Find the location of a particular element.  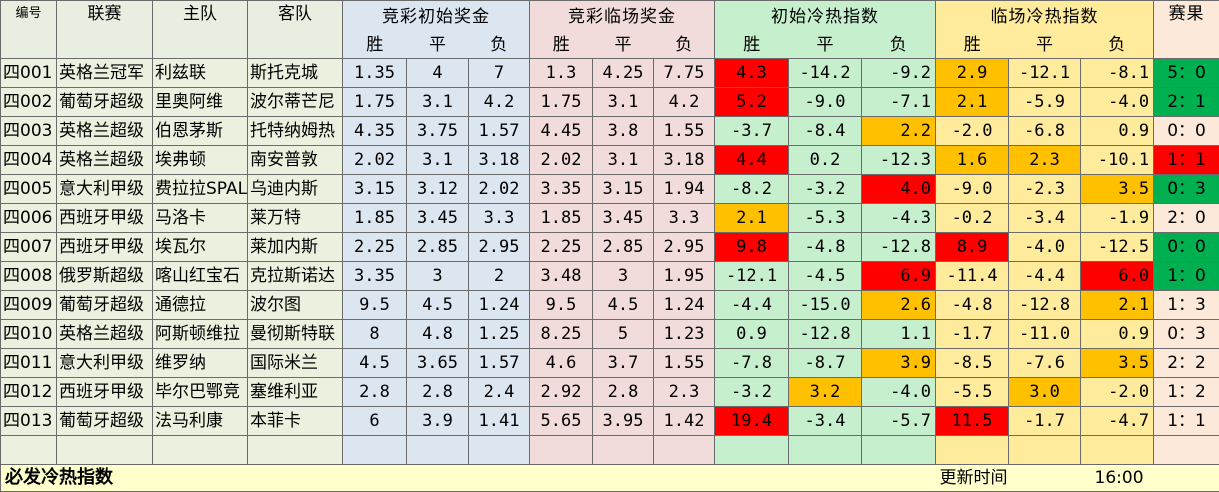

cell-home: 费拉拉SPAL is located at coordinates (200, 189).